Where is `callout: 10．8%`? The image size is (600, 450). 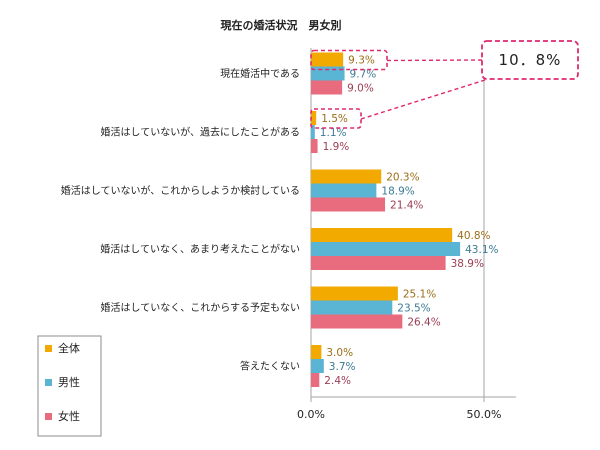
callout: 10．8% is located at coordinates (444, 84).